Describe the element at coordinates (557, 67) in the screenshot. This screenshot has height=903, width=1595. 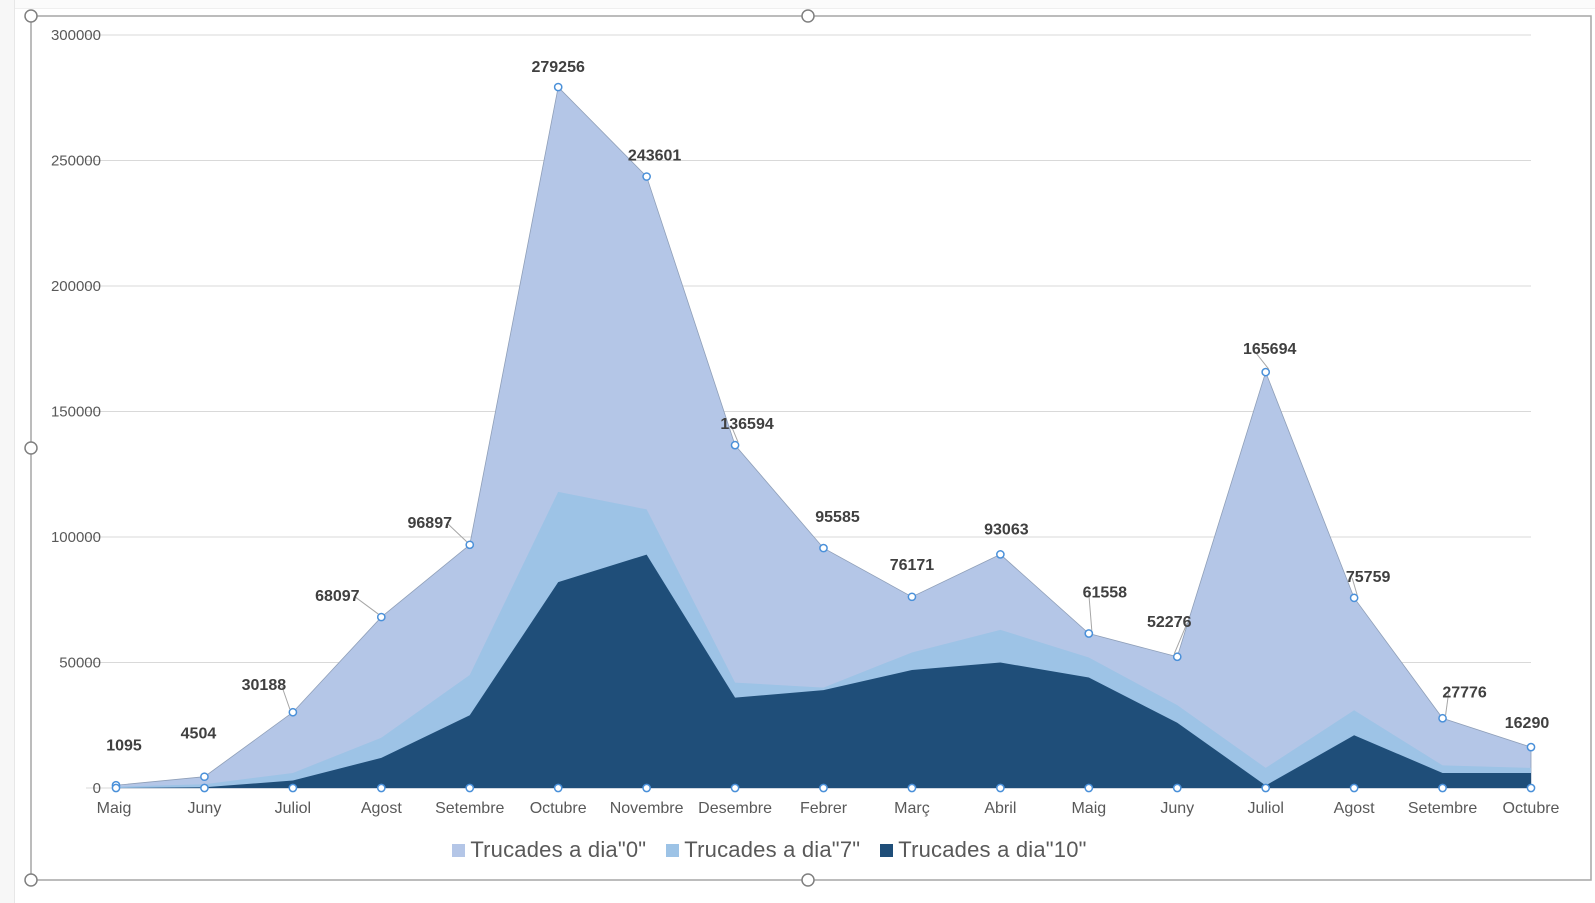
I see `data-label: 279256` at that location.